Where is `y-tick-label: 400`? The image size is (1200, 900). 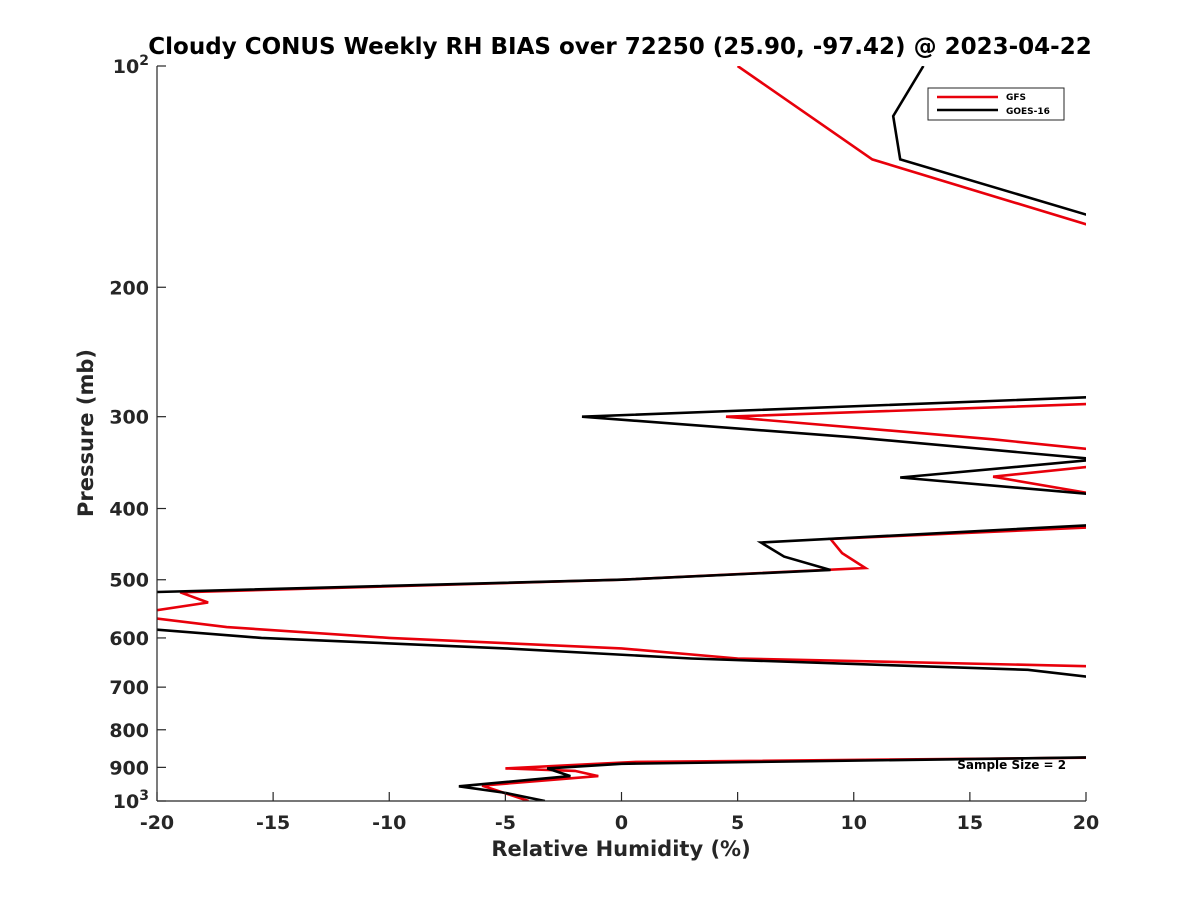 y-tick-label: 400 is located at coordinates (129, 510).